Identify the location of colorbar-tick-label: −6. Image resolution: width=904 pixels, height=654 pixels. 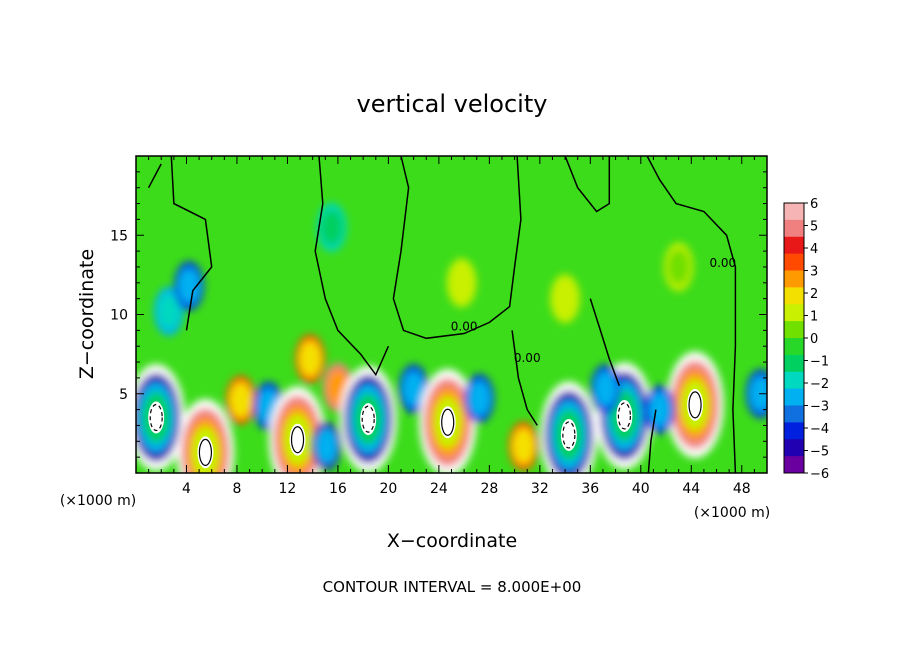
(819, 474).